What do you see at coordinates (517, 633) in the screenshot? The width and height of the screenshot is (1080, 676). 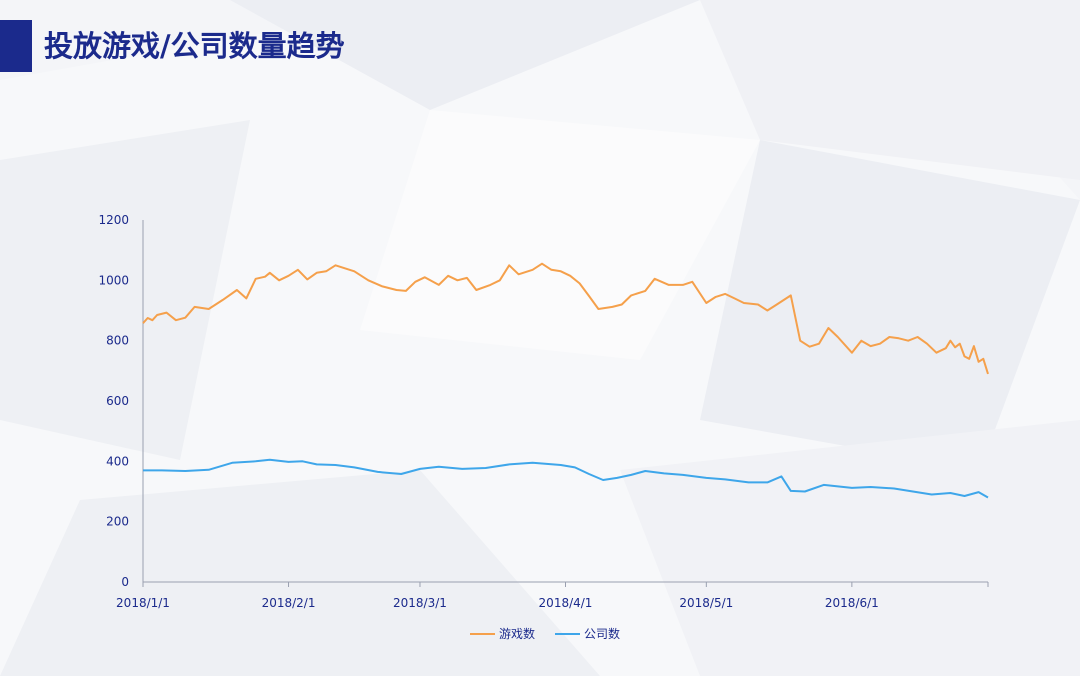 I see `legend-label: 游戏数` at bounding box center [517, 633].